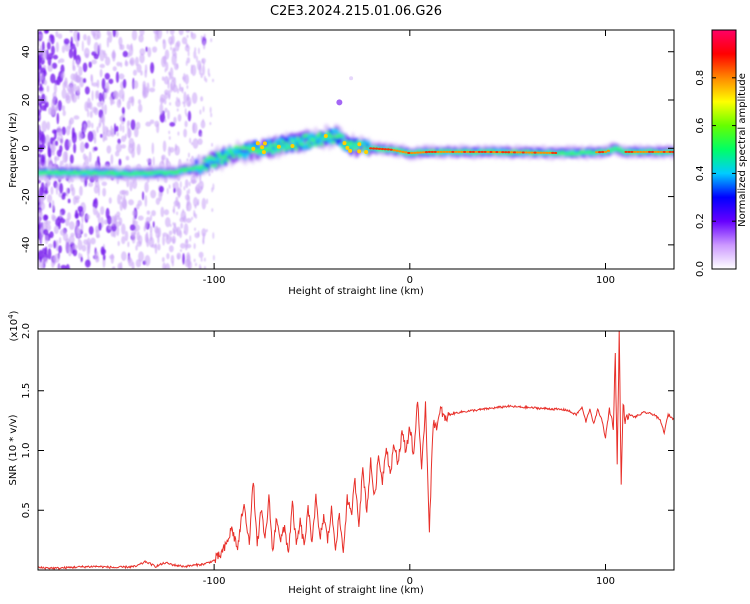  Describe the element at coordinates (26, 245) in the screenshot. I see `y-tick-label: -40` at that location.